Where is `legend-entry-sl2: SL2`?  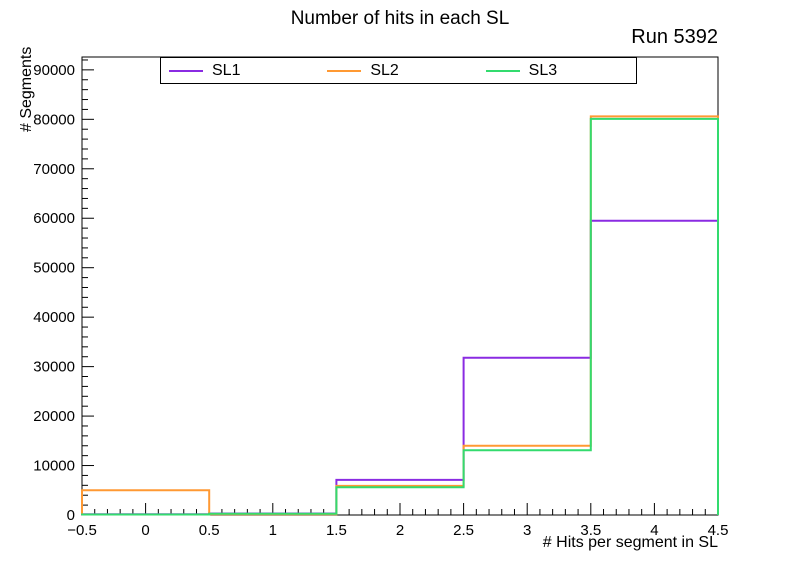 legend-entry-sl2: SL2 is located at coordinates (398, 71).